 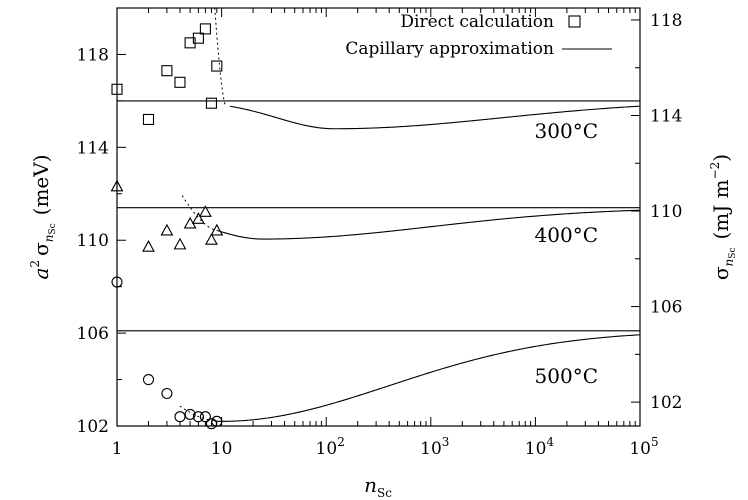 I want to click on y-tick-label: 118, so click(x=93, y=55).